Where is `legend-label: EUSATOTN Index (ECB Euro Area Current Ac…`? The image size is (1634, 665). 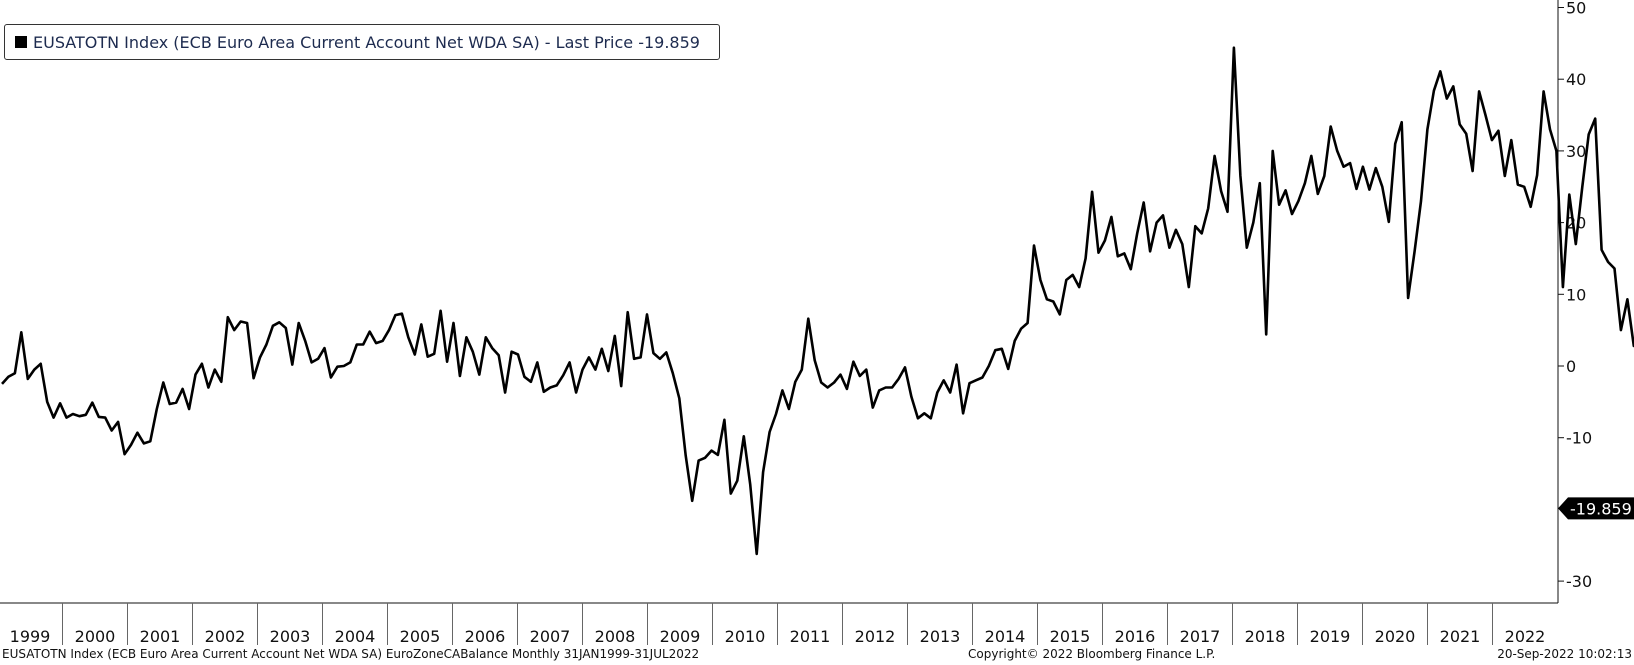 legend-label: EUSATOTN Index (ECB Euro Area Current Ac… is located at coordinates (366, 42).